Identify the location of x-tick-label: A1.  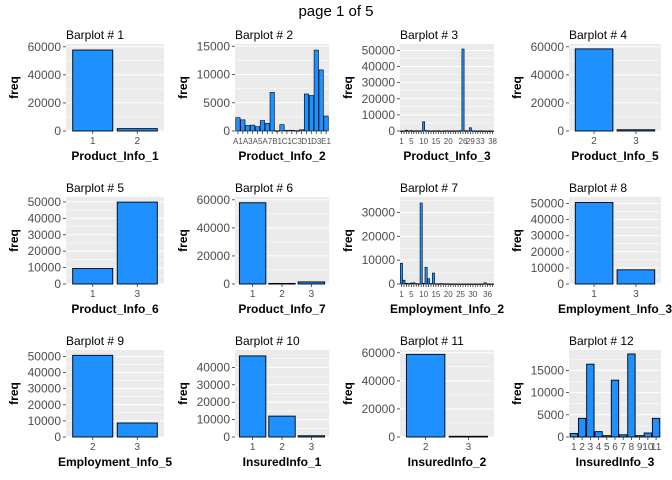
(238, 141).